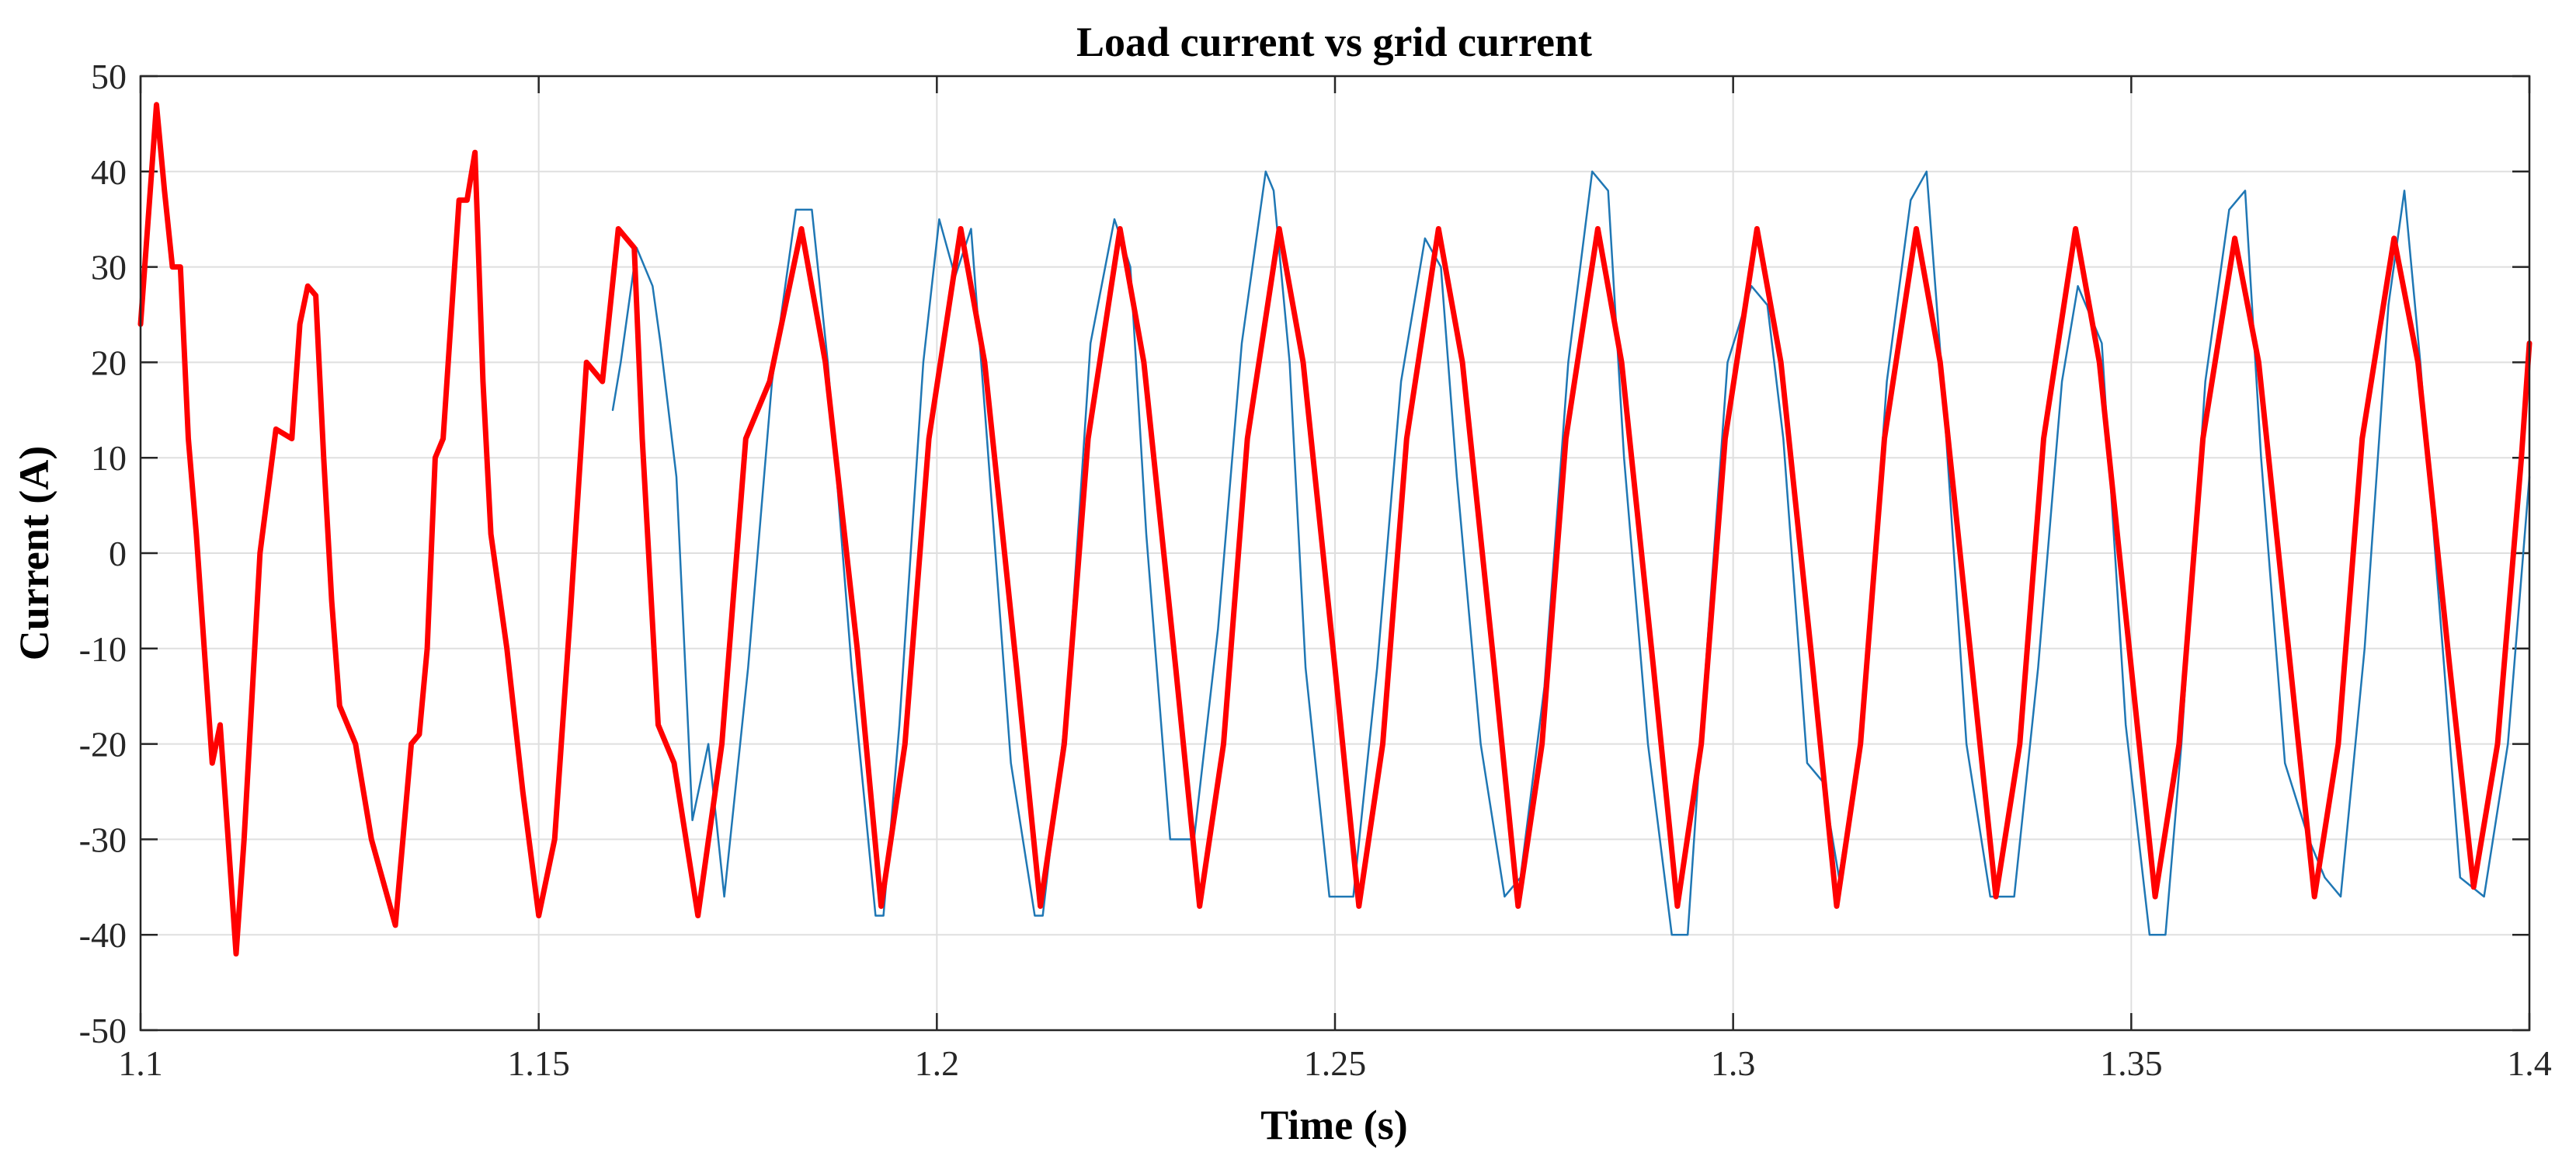 Image resolution: width=2576 pixels, height=1170 pixels. I want to click on y-tick-label: -40, so click(103, 935).